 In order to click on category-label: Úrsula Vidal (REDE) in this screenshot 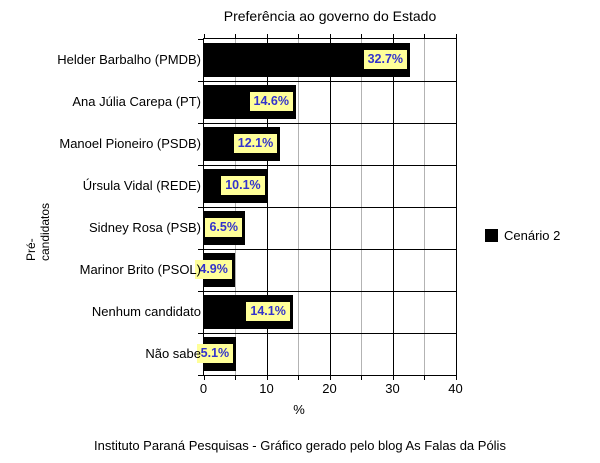, I will do `click(141, 185)`.